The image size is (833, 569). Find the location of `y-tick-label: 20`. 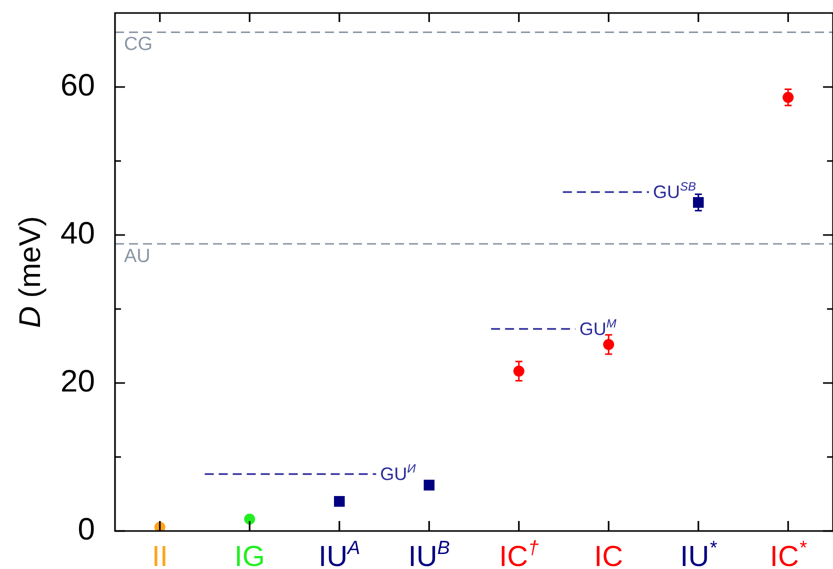

y-tick-label: 20 is located at coordinates (77, 381).